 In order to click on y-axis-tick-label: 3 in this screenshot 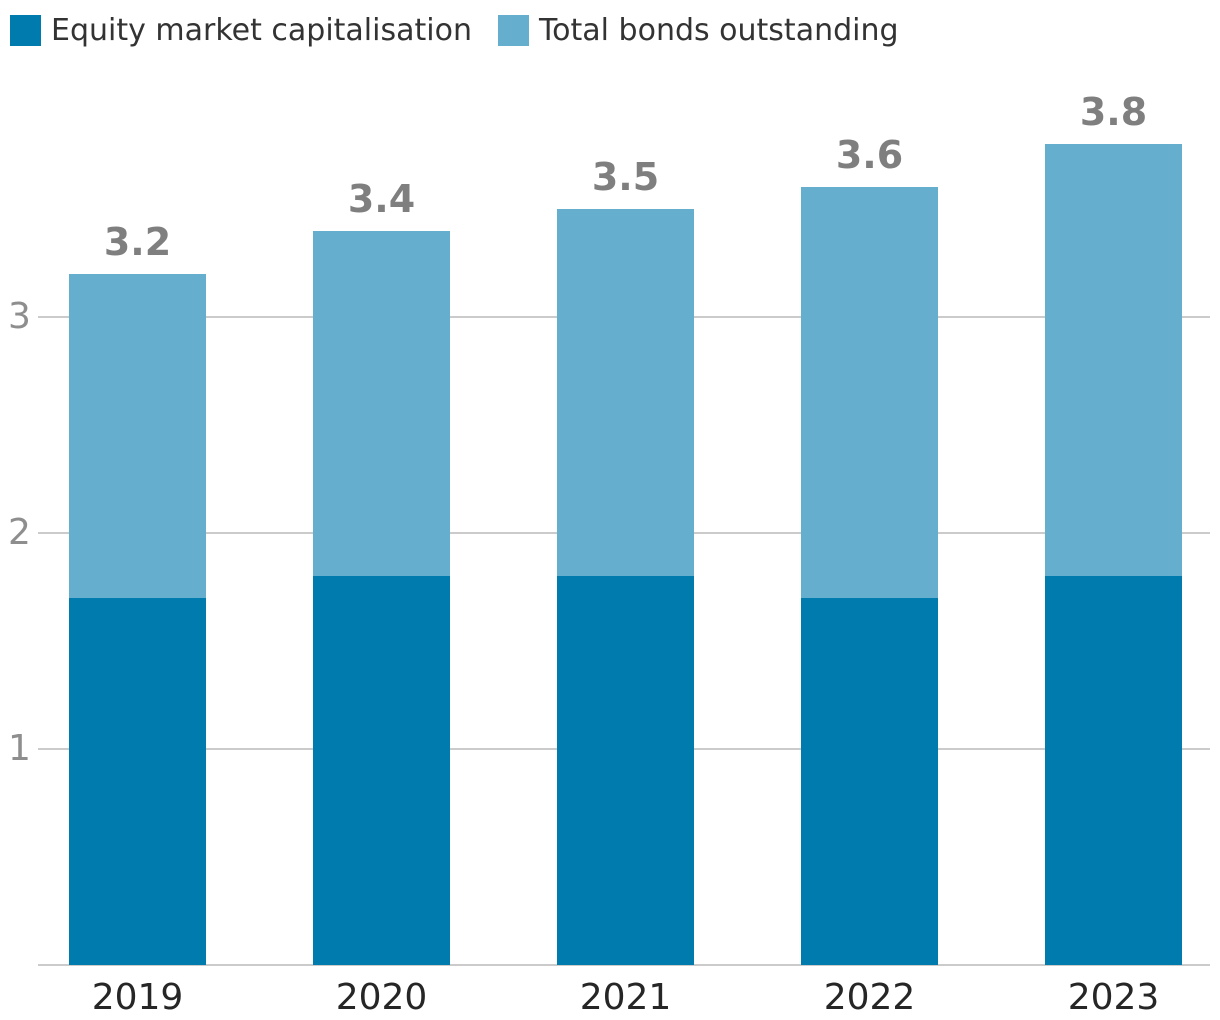, I will do `click(19, 316)`.